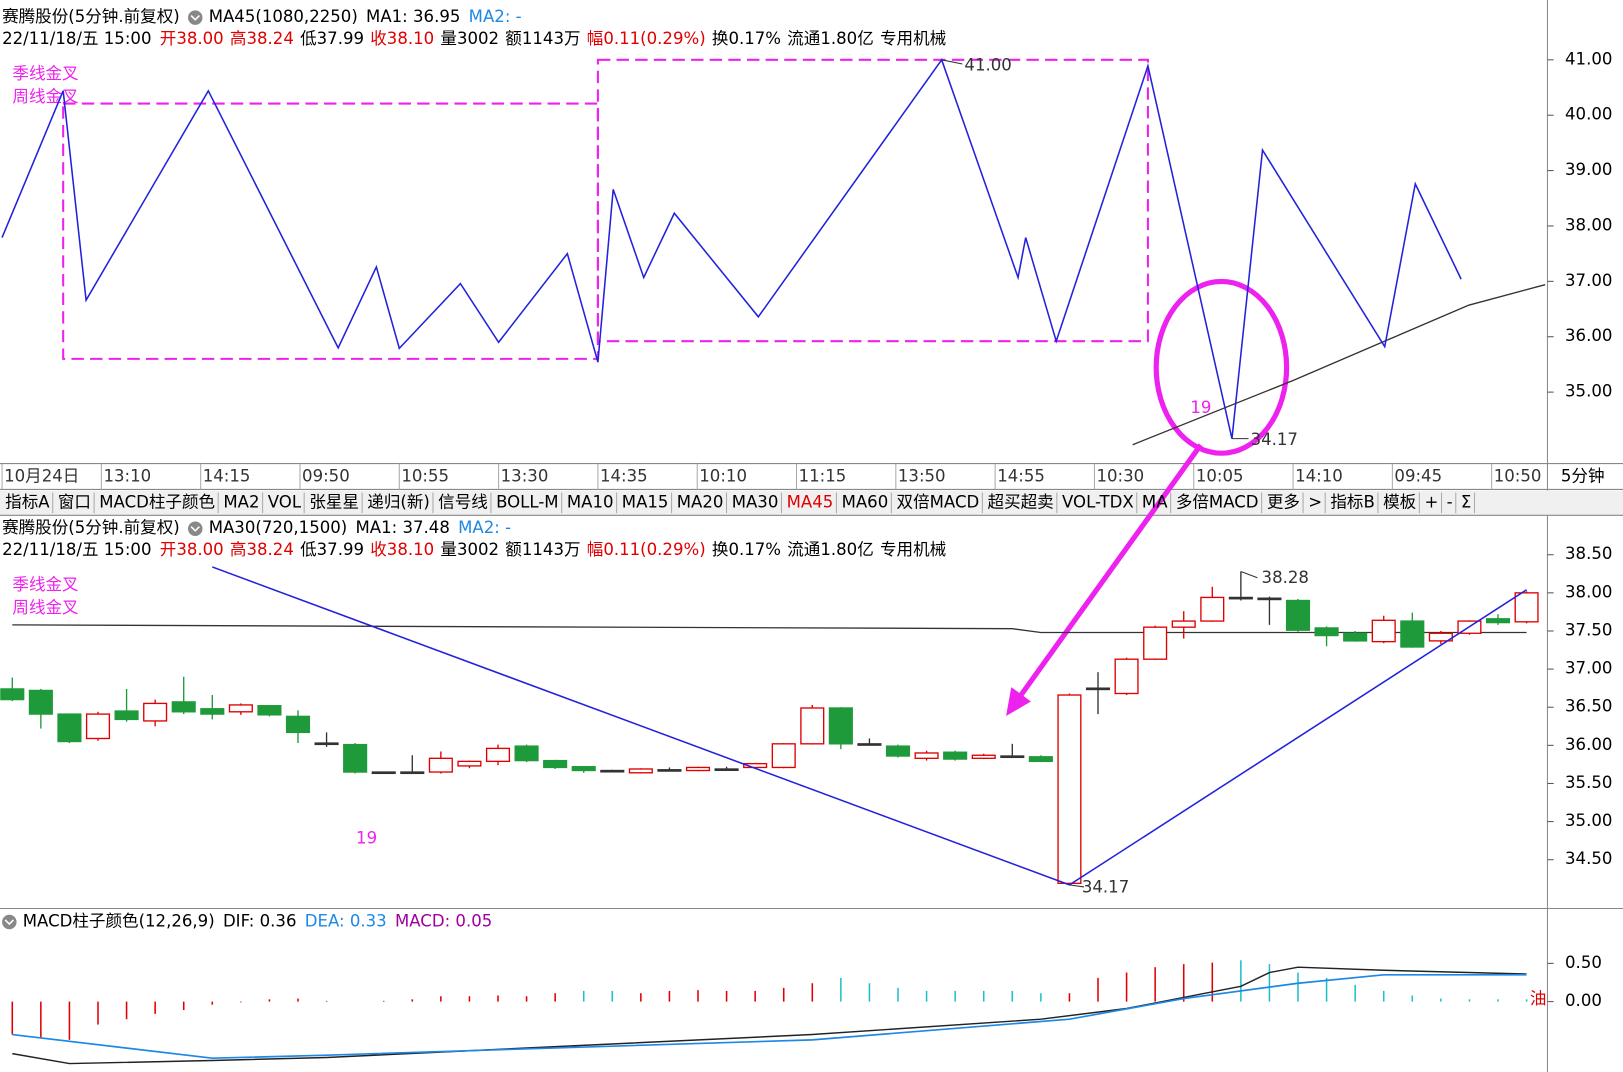  Describe the element at coordinates (823, 476) in the screenshot. I see `x-tick-label: 11:15` at that location.